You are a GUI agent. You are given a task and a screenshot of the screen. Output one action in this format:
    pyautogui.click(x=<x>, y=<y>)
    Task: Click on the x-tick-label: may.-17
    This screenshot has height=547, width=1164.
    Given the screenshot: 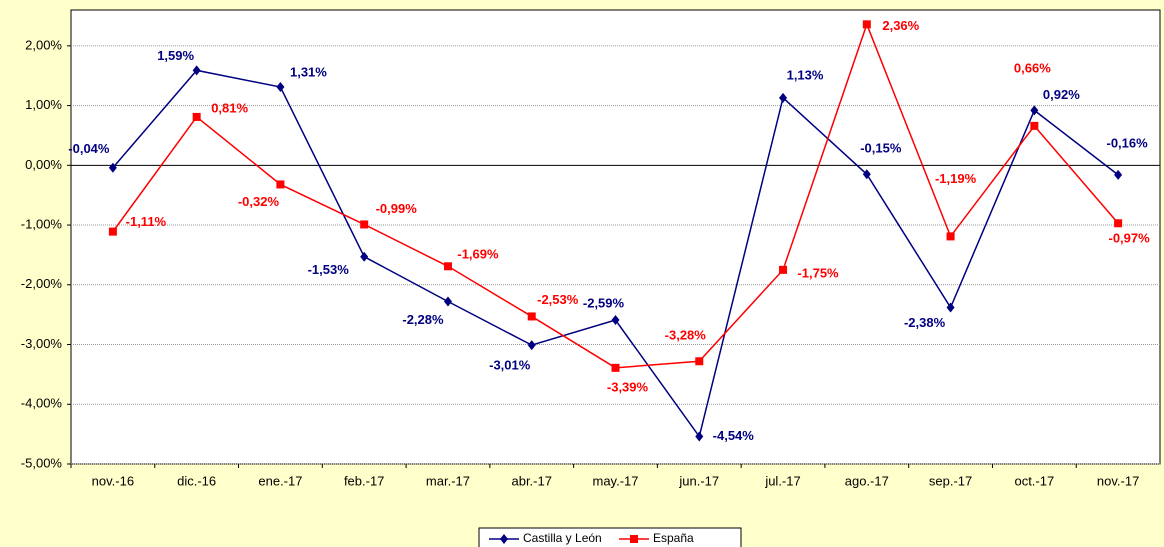 What is the action you would take?
    pyautogui.click(x=616, y=480)
    